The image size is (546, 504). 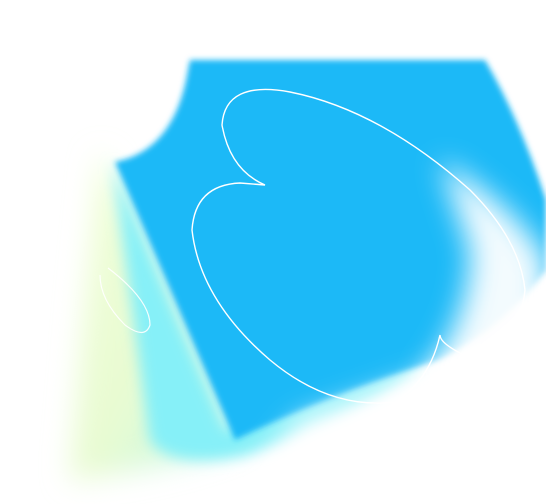 What do you see at coordinates (125, 300) in the screenshot?
I see `small-outline-loop` at bounding box center [125, 300].